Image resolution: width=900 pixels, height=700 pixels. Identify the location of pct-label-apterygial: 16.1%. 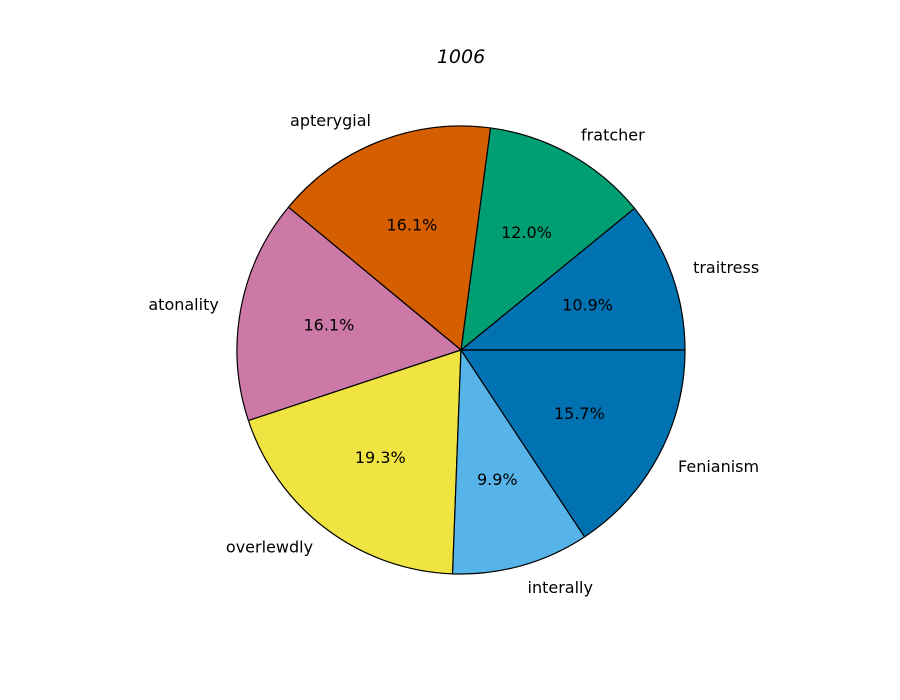
(412, 224).